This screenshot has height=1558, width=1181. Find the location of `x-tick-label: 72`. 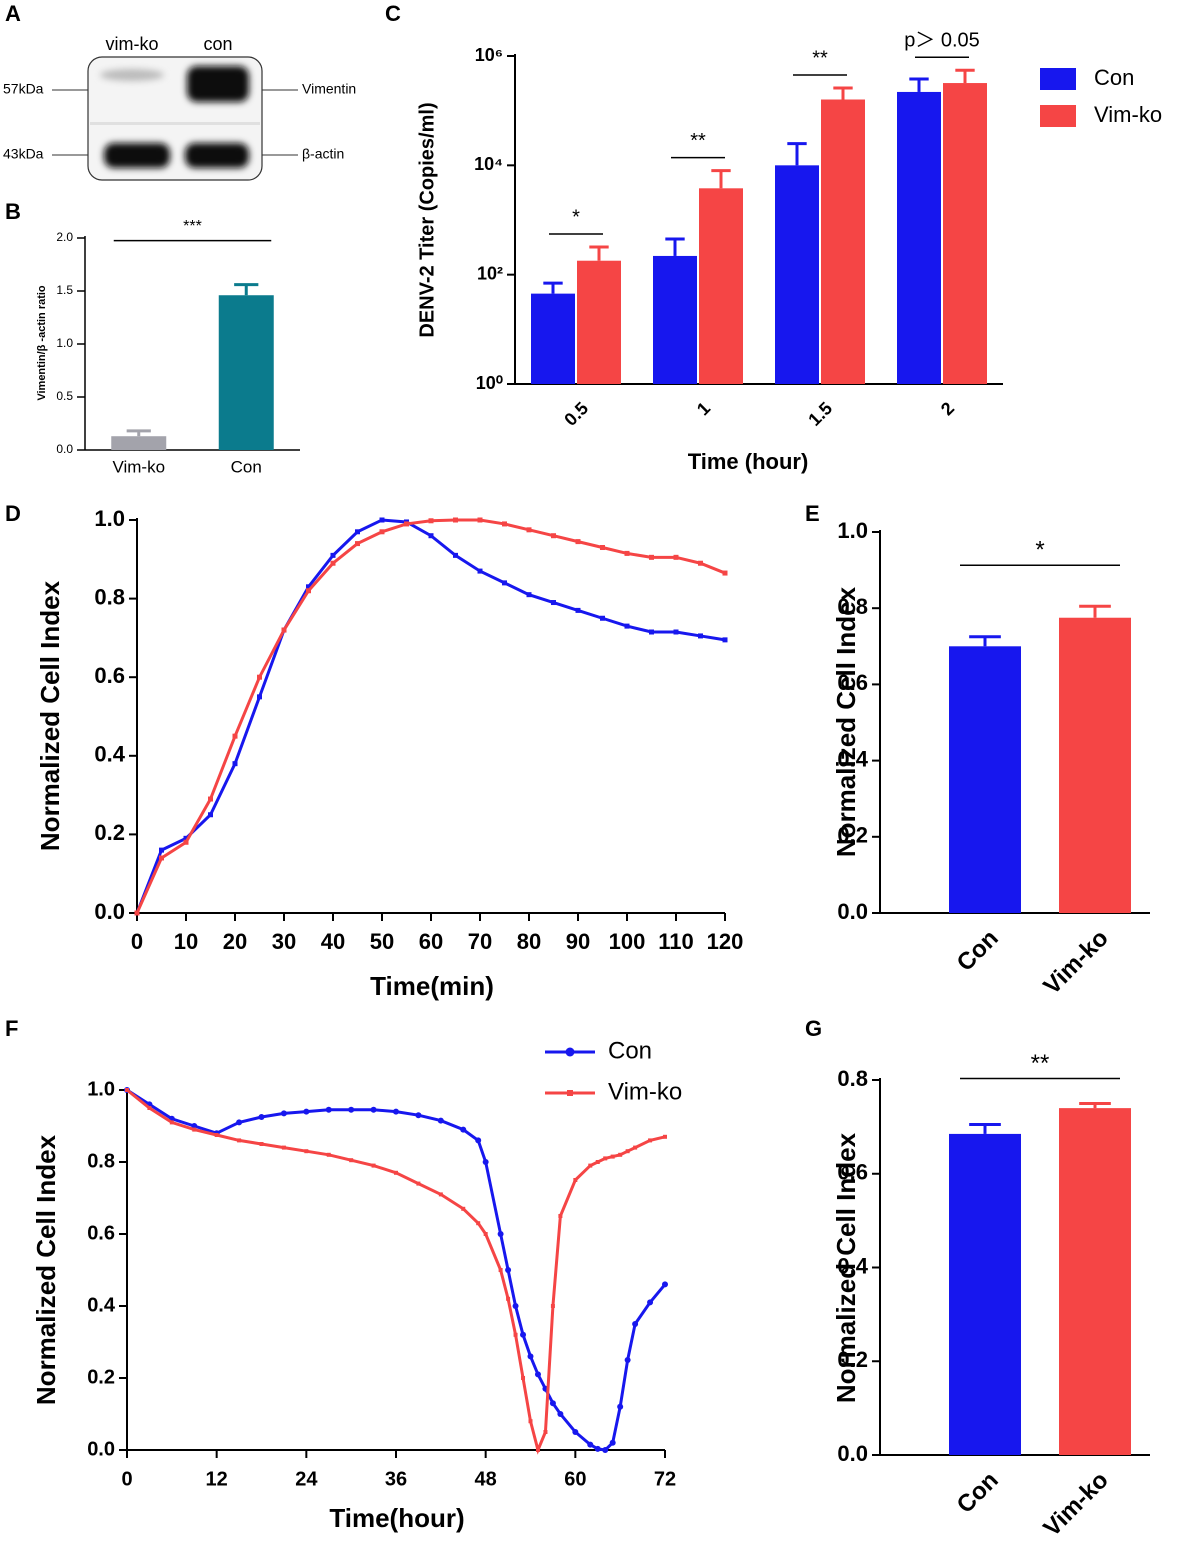

x-tick-label: 72 is located at coordinates (665, 1479).